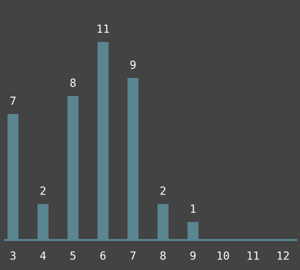  I want to click on x-tick-label: 7, so click(133, 256).